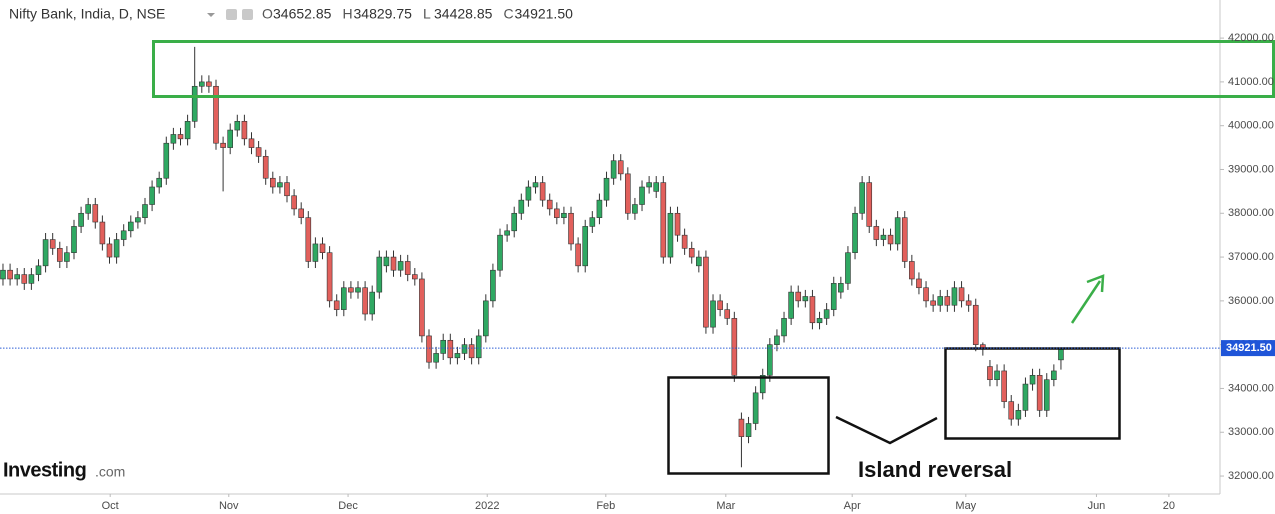  What do you see at coordinates (229, 506) in the screenshot?
I see `x-tick-label: Nov` at bounding box center [229, 506].